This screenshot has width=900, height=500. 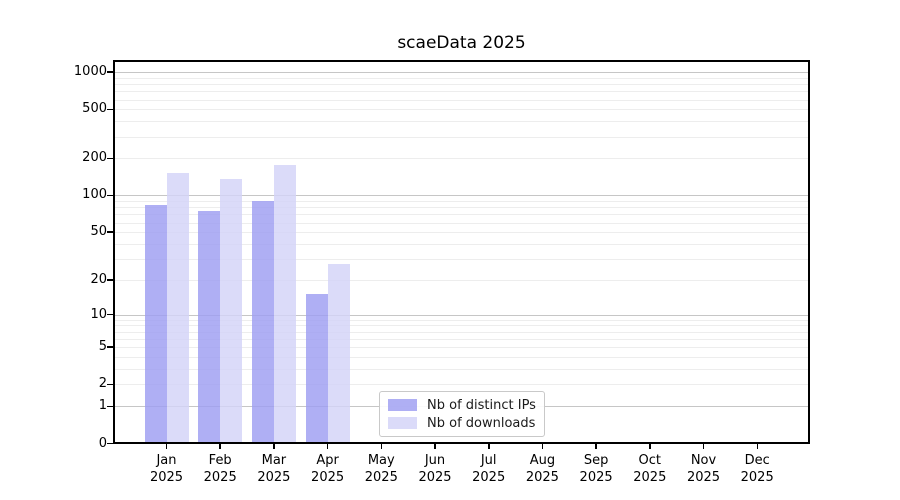 I want to click on month-name: Jun, so click(x=435, y=460).